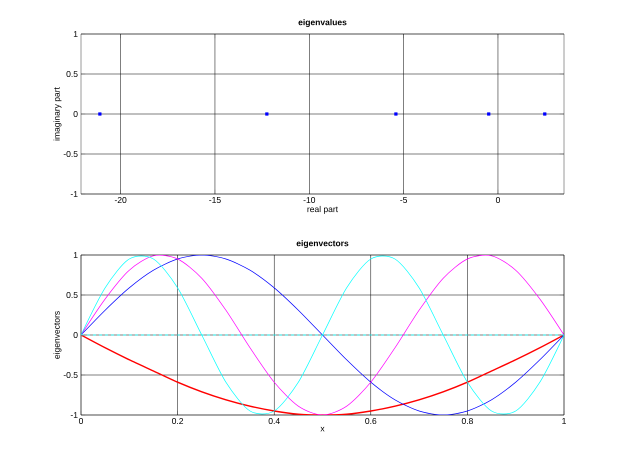 The height and width of the screenshot is (467, 622). What do you see at coordinates (370, 421) in the screenshot?
I see `x-tick-label: 0.6` at bounding box center [370, 421].